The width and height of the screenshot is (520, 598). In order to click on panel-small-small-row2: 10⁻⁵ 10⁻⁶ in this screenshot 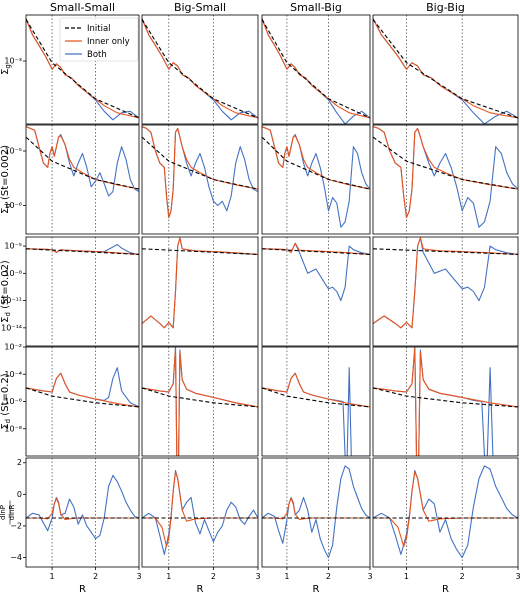, I will do `click(72, 179)`.